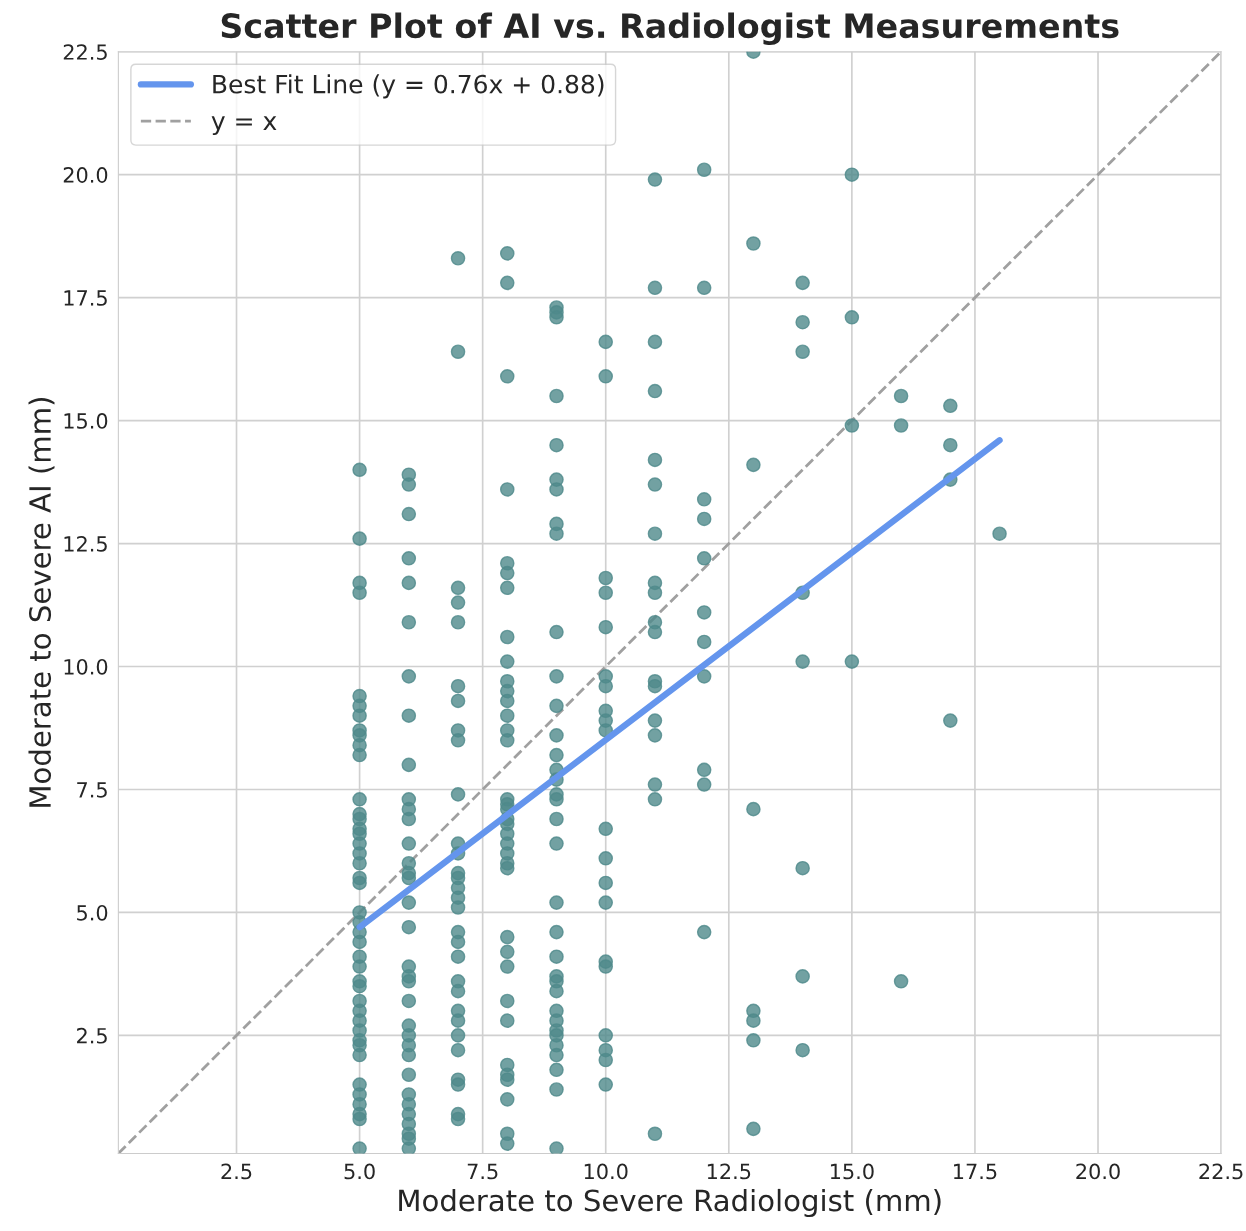 The height and width of the screenshot is (1231, 1246). What do you see at coordinates (85, 544) in the screenshot?
I see `y-tick-label: 12.5` at bounding box center [85, 544].